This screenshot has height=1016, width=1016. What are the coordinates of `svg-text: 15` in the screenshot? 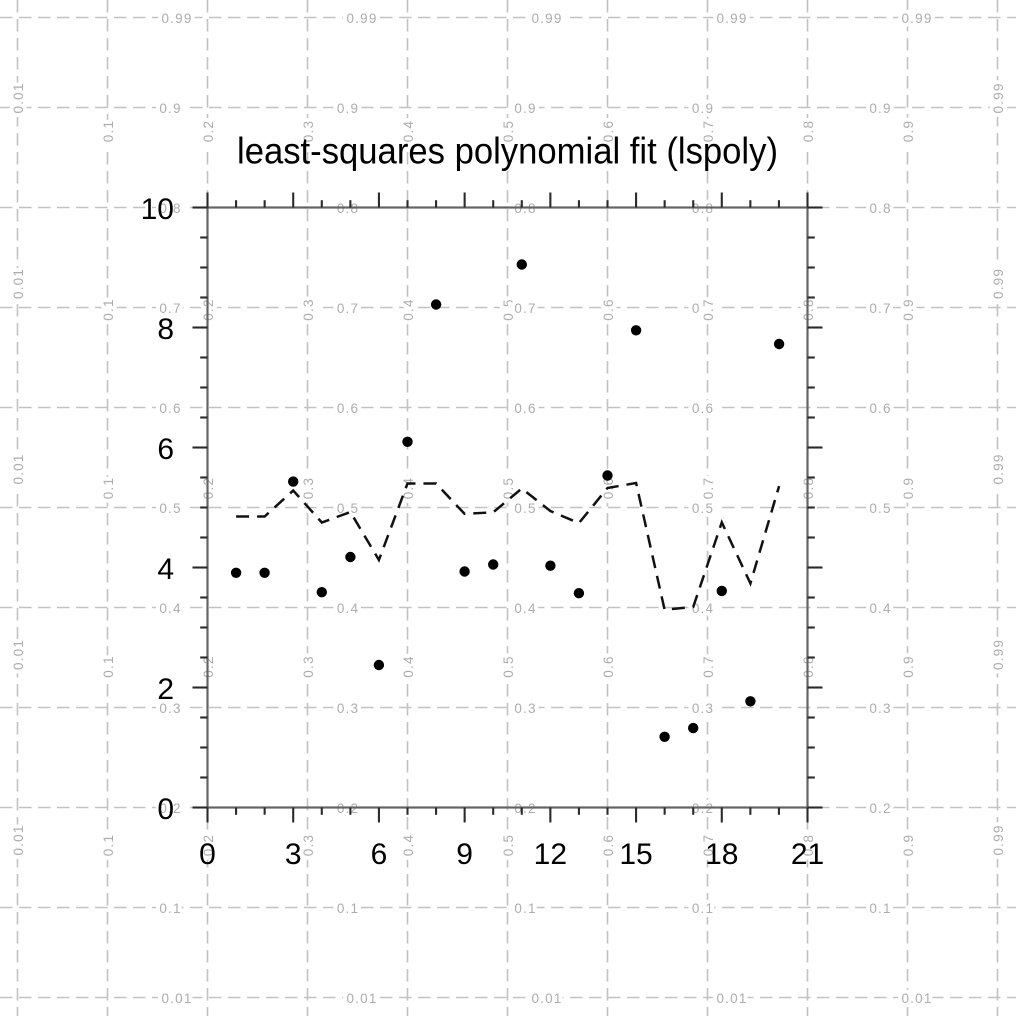 It's located at (635, 854).